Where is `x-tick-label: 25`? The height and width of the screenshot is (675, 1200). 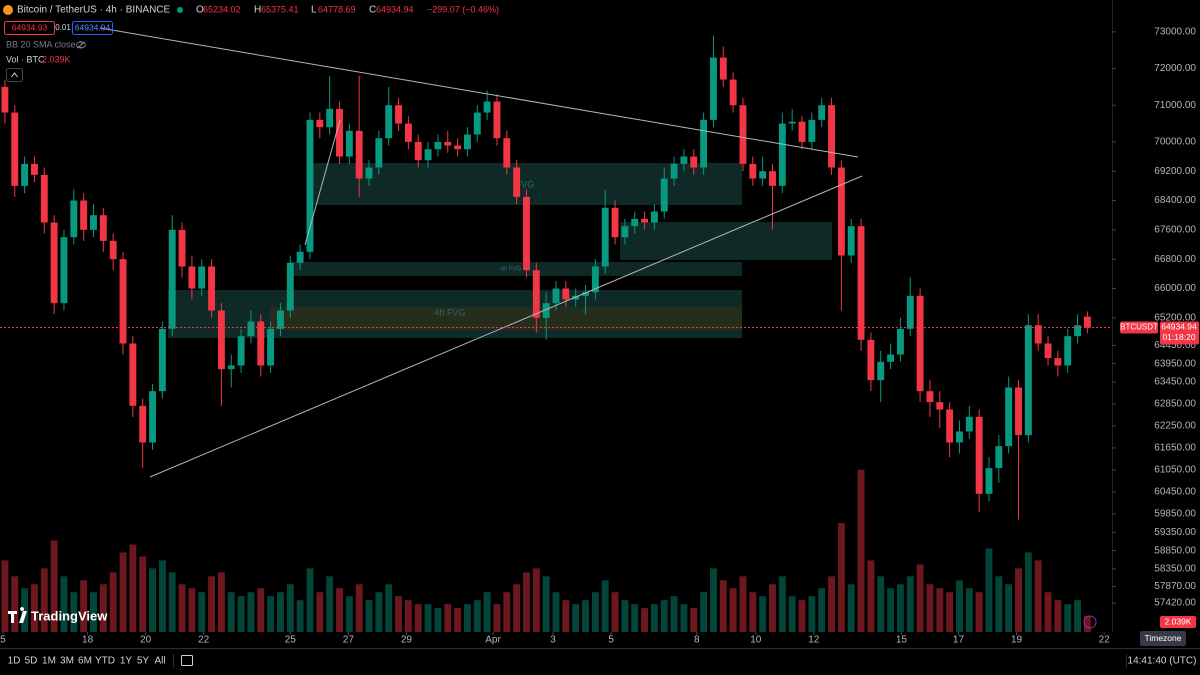
x-tick-label: 25 is located at coordinates (291, 640).